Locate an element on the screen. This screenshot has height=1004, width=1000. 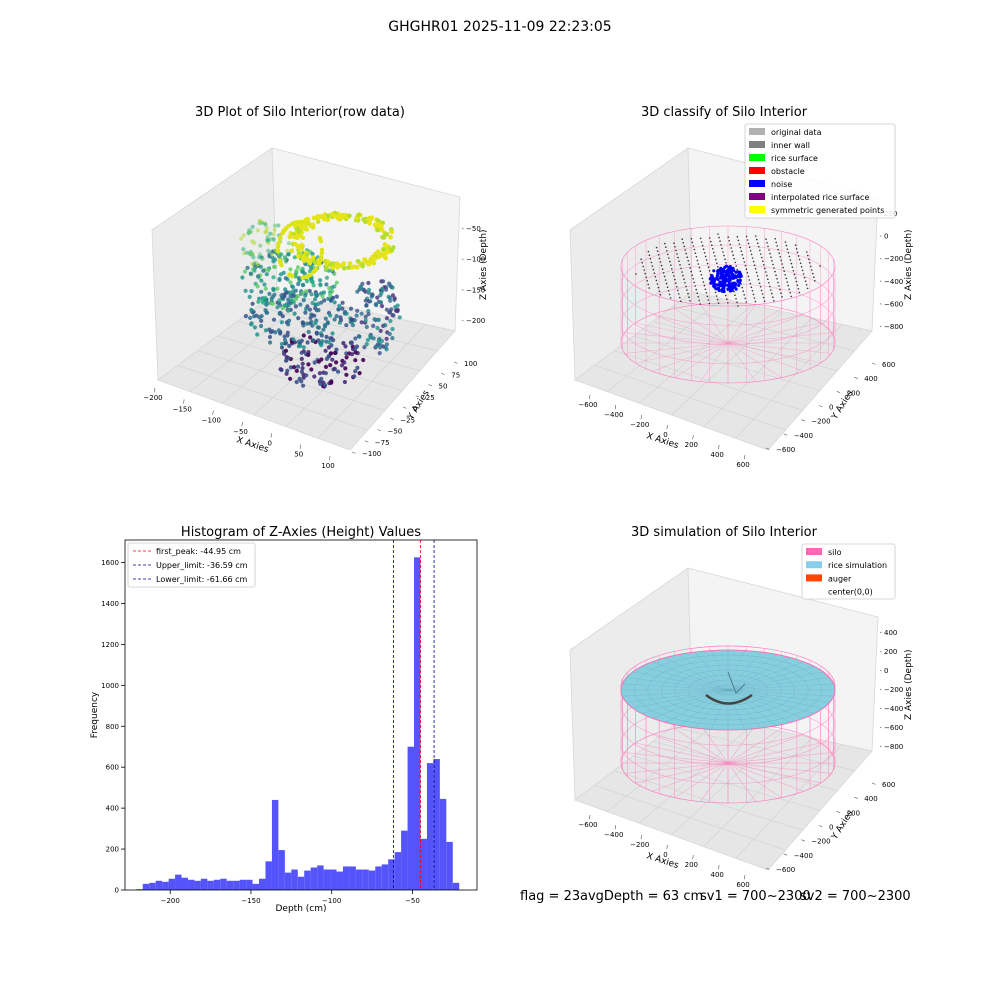
classify-y-tick-label: −200 is located at coordinates (820, 422).